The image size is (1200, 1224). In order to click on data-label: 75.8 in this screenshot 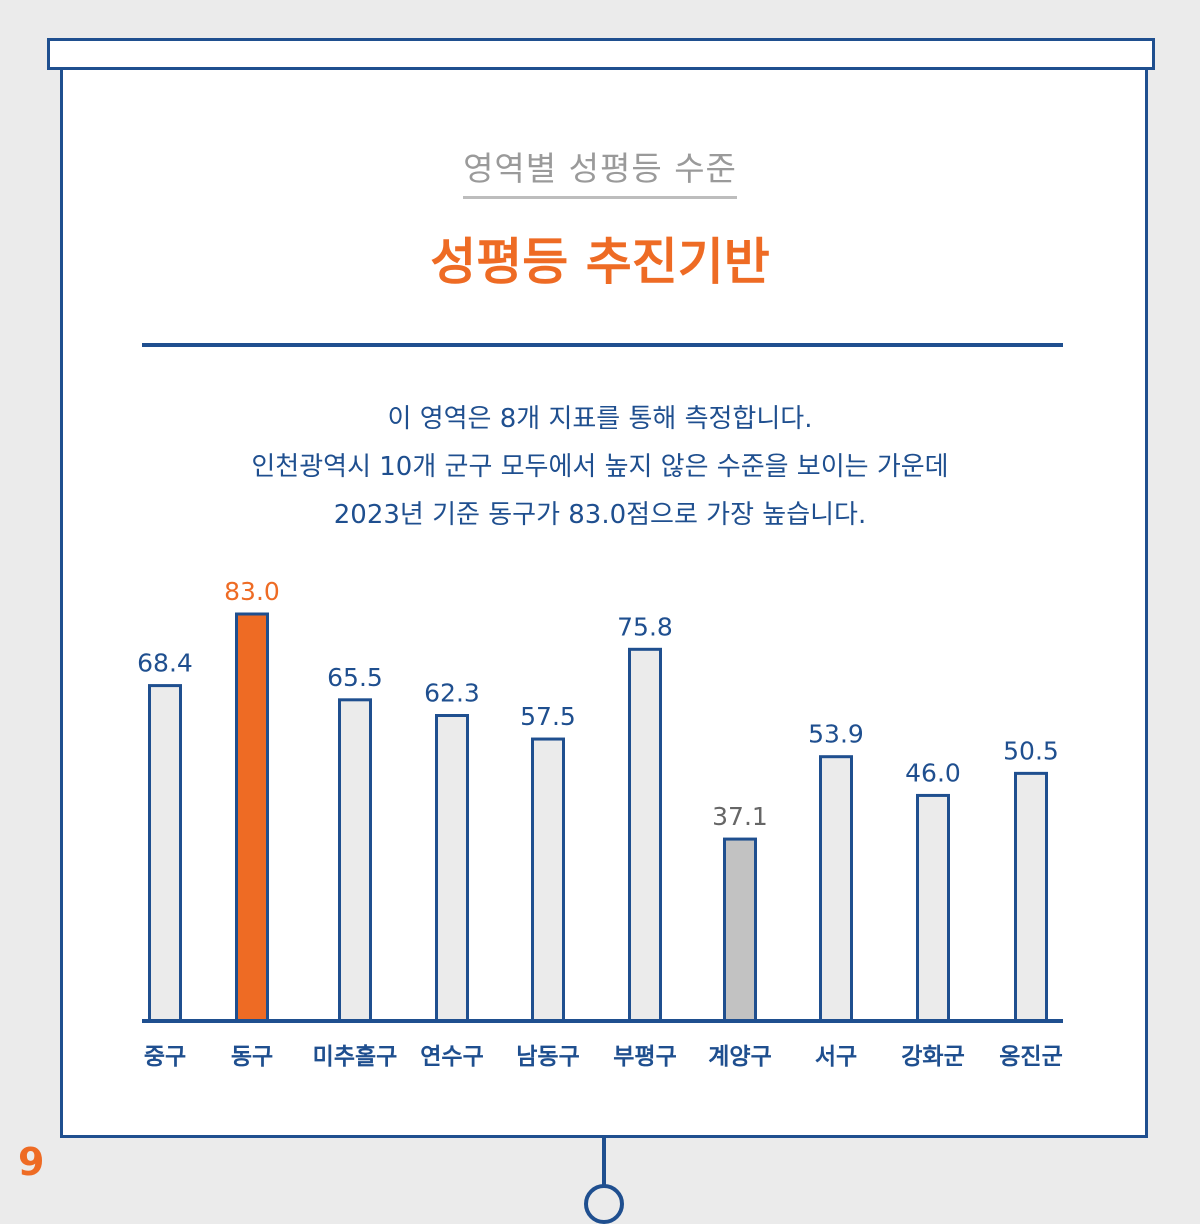, I will do `click(645, 626)`.